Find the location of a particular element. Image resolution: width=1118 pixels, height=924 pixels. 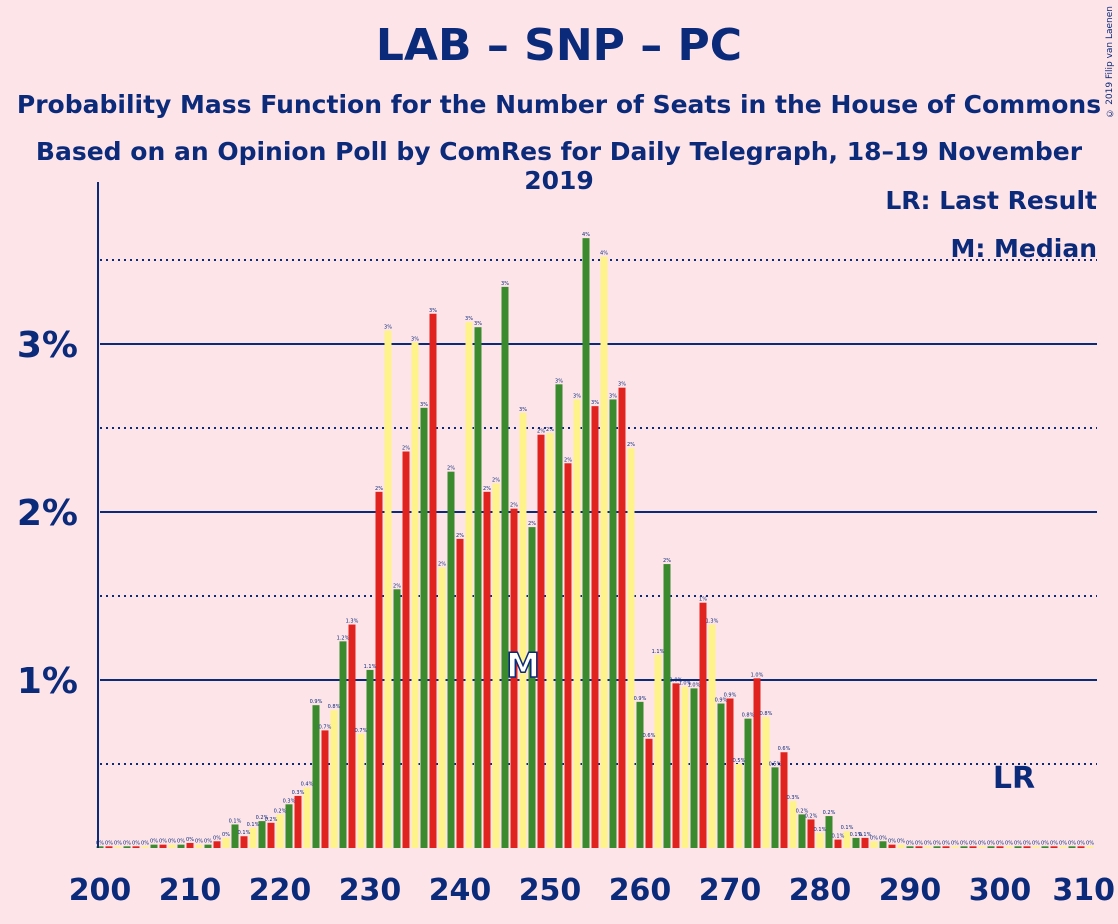

bar-label-seat-282: 0.1% is located at coordinates (838, 837).